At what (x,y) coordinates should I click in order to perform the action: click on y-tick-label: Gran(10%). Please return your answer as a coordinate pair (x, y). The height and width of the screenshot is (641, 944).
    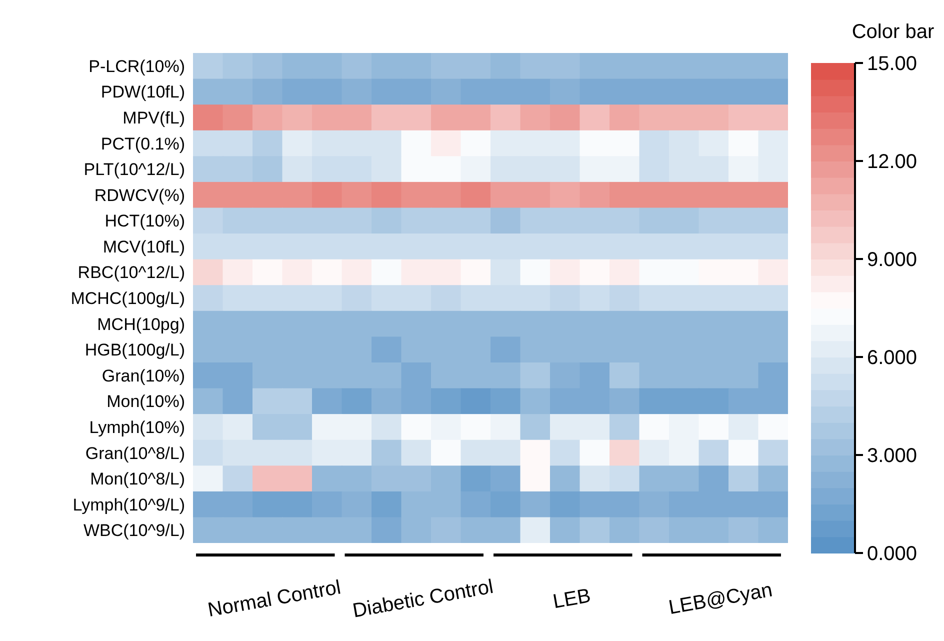
    Looking at the image, I should click on (143, 376).